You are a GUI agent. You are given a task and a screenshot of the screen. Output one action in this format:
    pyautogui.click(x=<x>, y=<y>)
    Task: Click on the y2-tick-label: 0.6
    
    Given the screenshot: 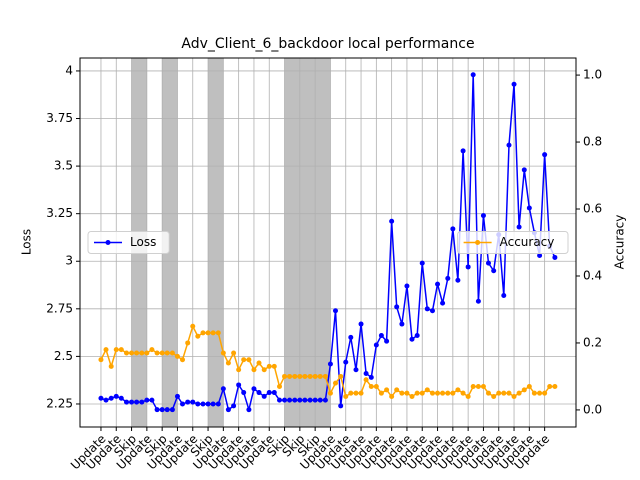 What is the action you would take?
    pyautogui.click(x=592, y=209)
    